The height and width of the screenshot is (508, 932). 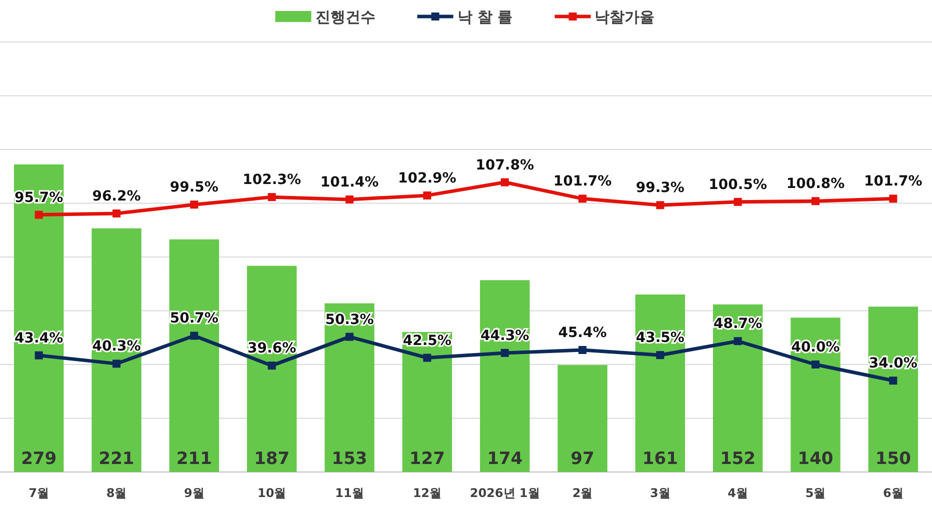 What do you see at coordinates (116, 459) in the screenshot?
I see `data-label: 221` at bounding box center [116, 459].